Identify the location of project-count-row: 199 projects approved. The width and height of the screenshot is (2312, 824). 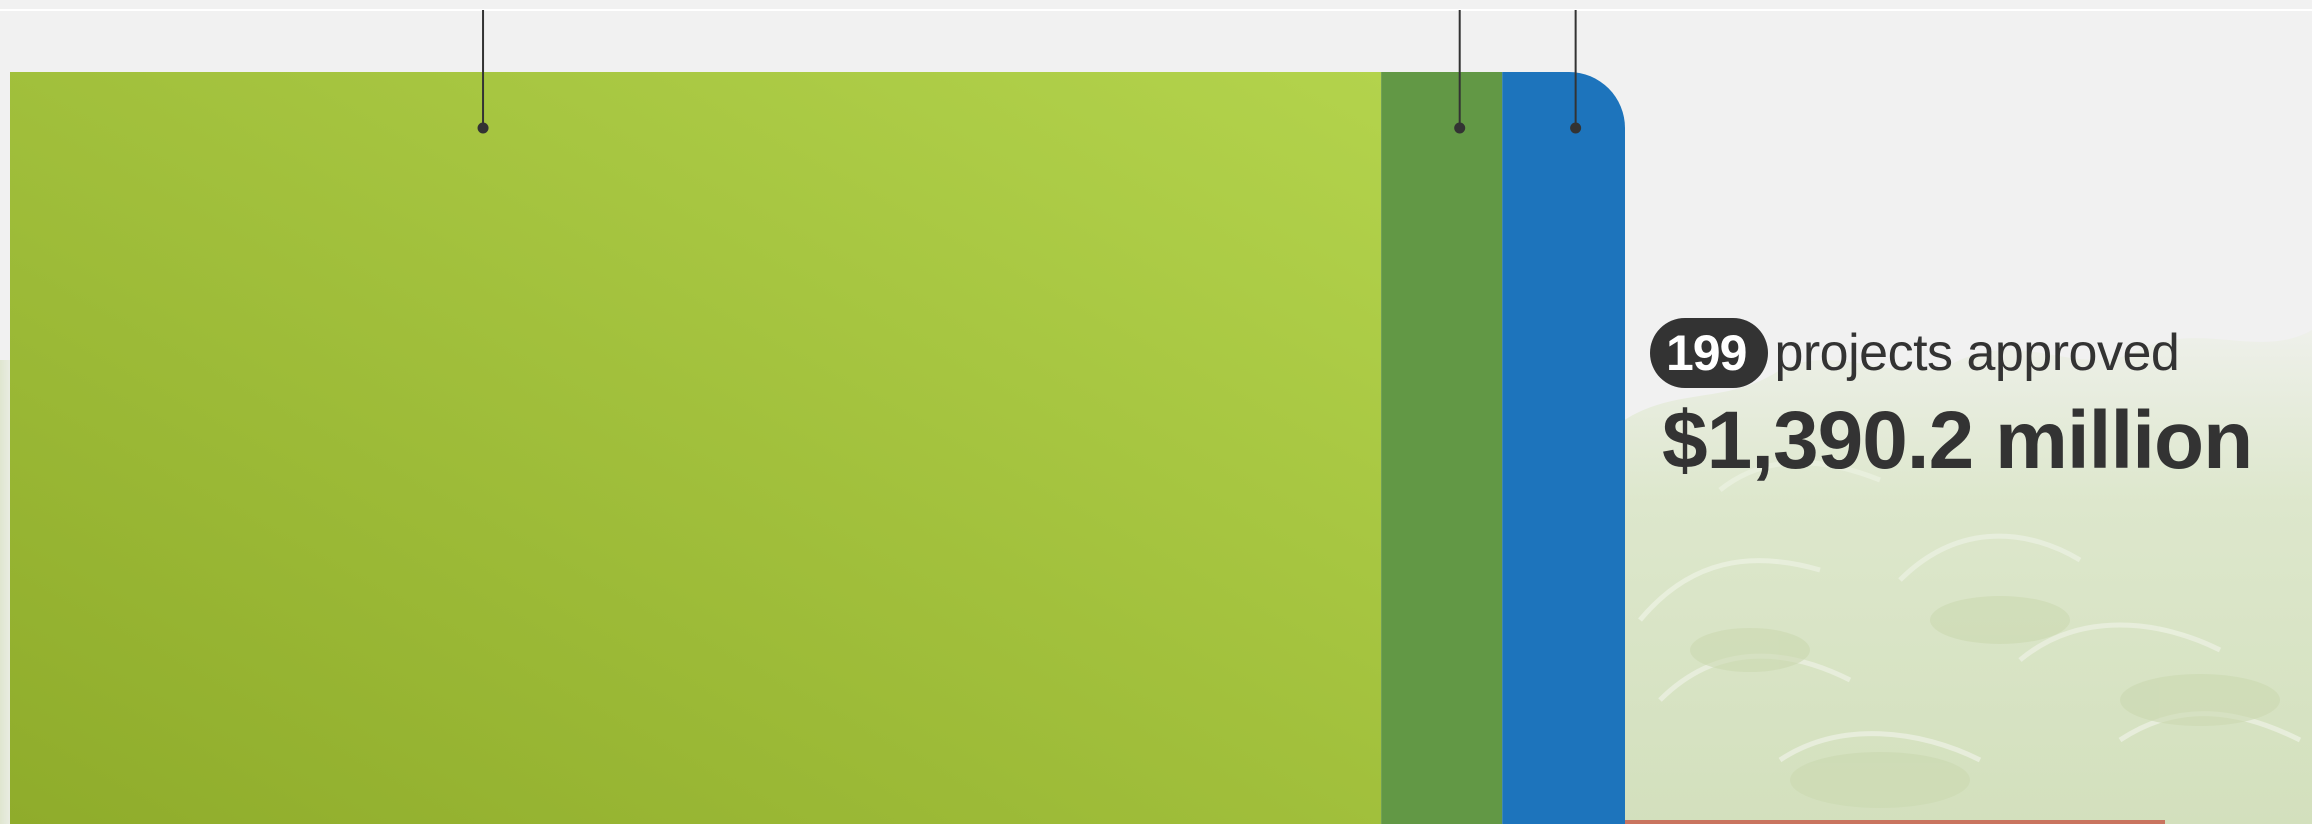
(1980, 353).